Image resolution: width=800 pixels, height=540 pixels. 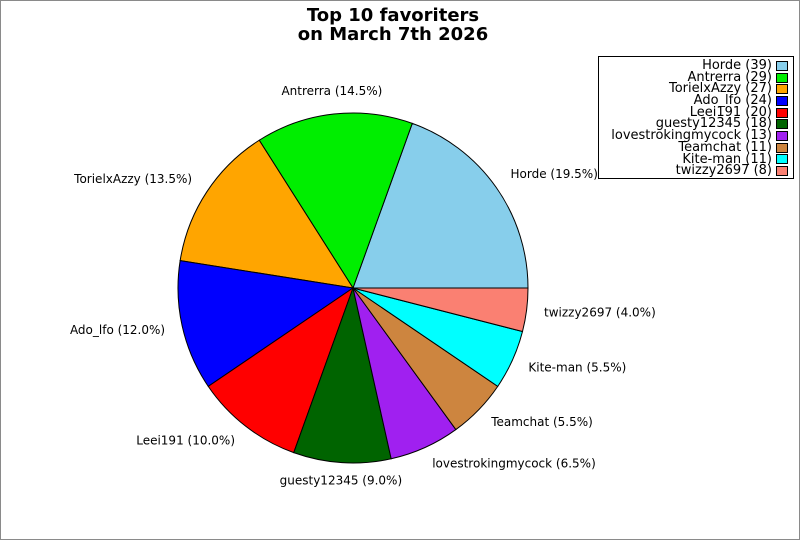 What do you see at coordinates (440, 205) in the screenshot?
I see `pie-slice-horde` at bounding box center [440, 205].